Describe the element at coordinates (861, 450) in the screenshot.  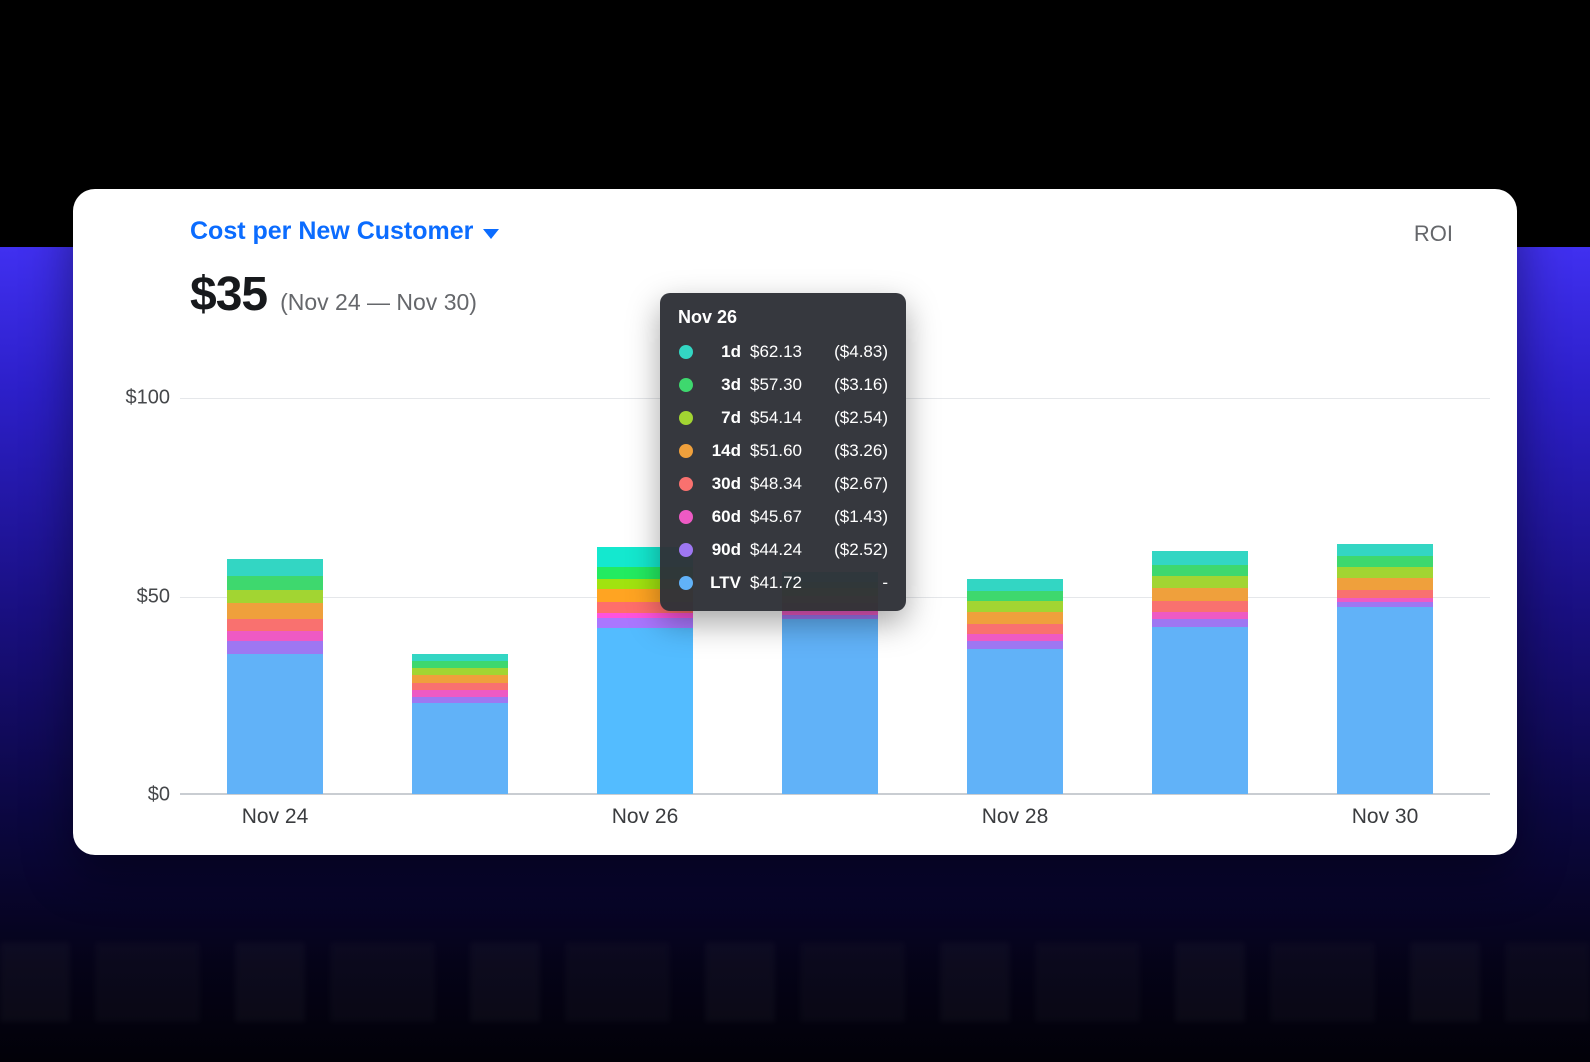
I see `tooltip-diff: ($3.26)` at that location.